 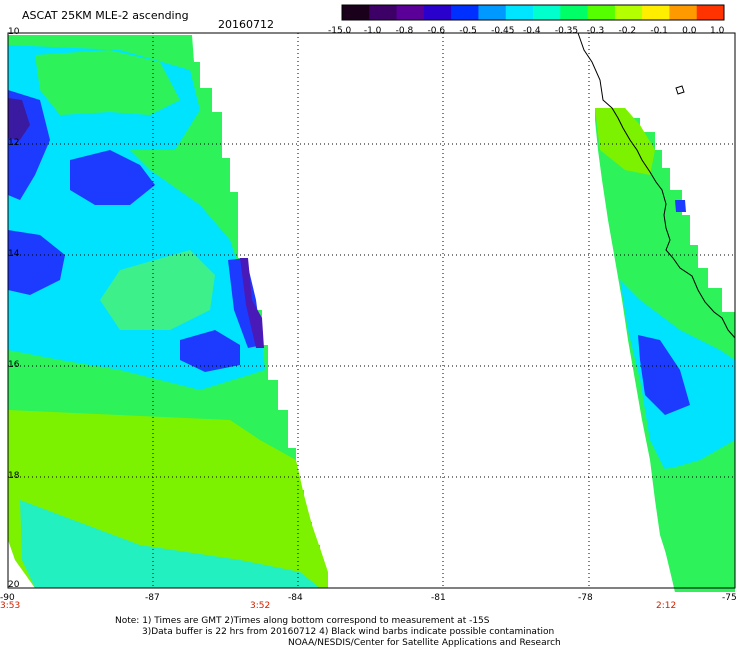 I want to click on color-scale-label: -0.45, so click(x=503, y=31).